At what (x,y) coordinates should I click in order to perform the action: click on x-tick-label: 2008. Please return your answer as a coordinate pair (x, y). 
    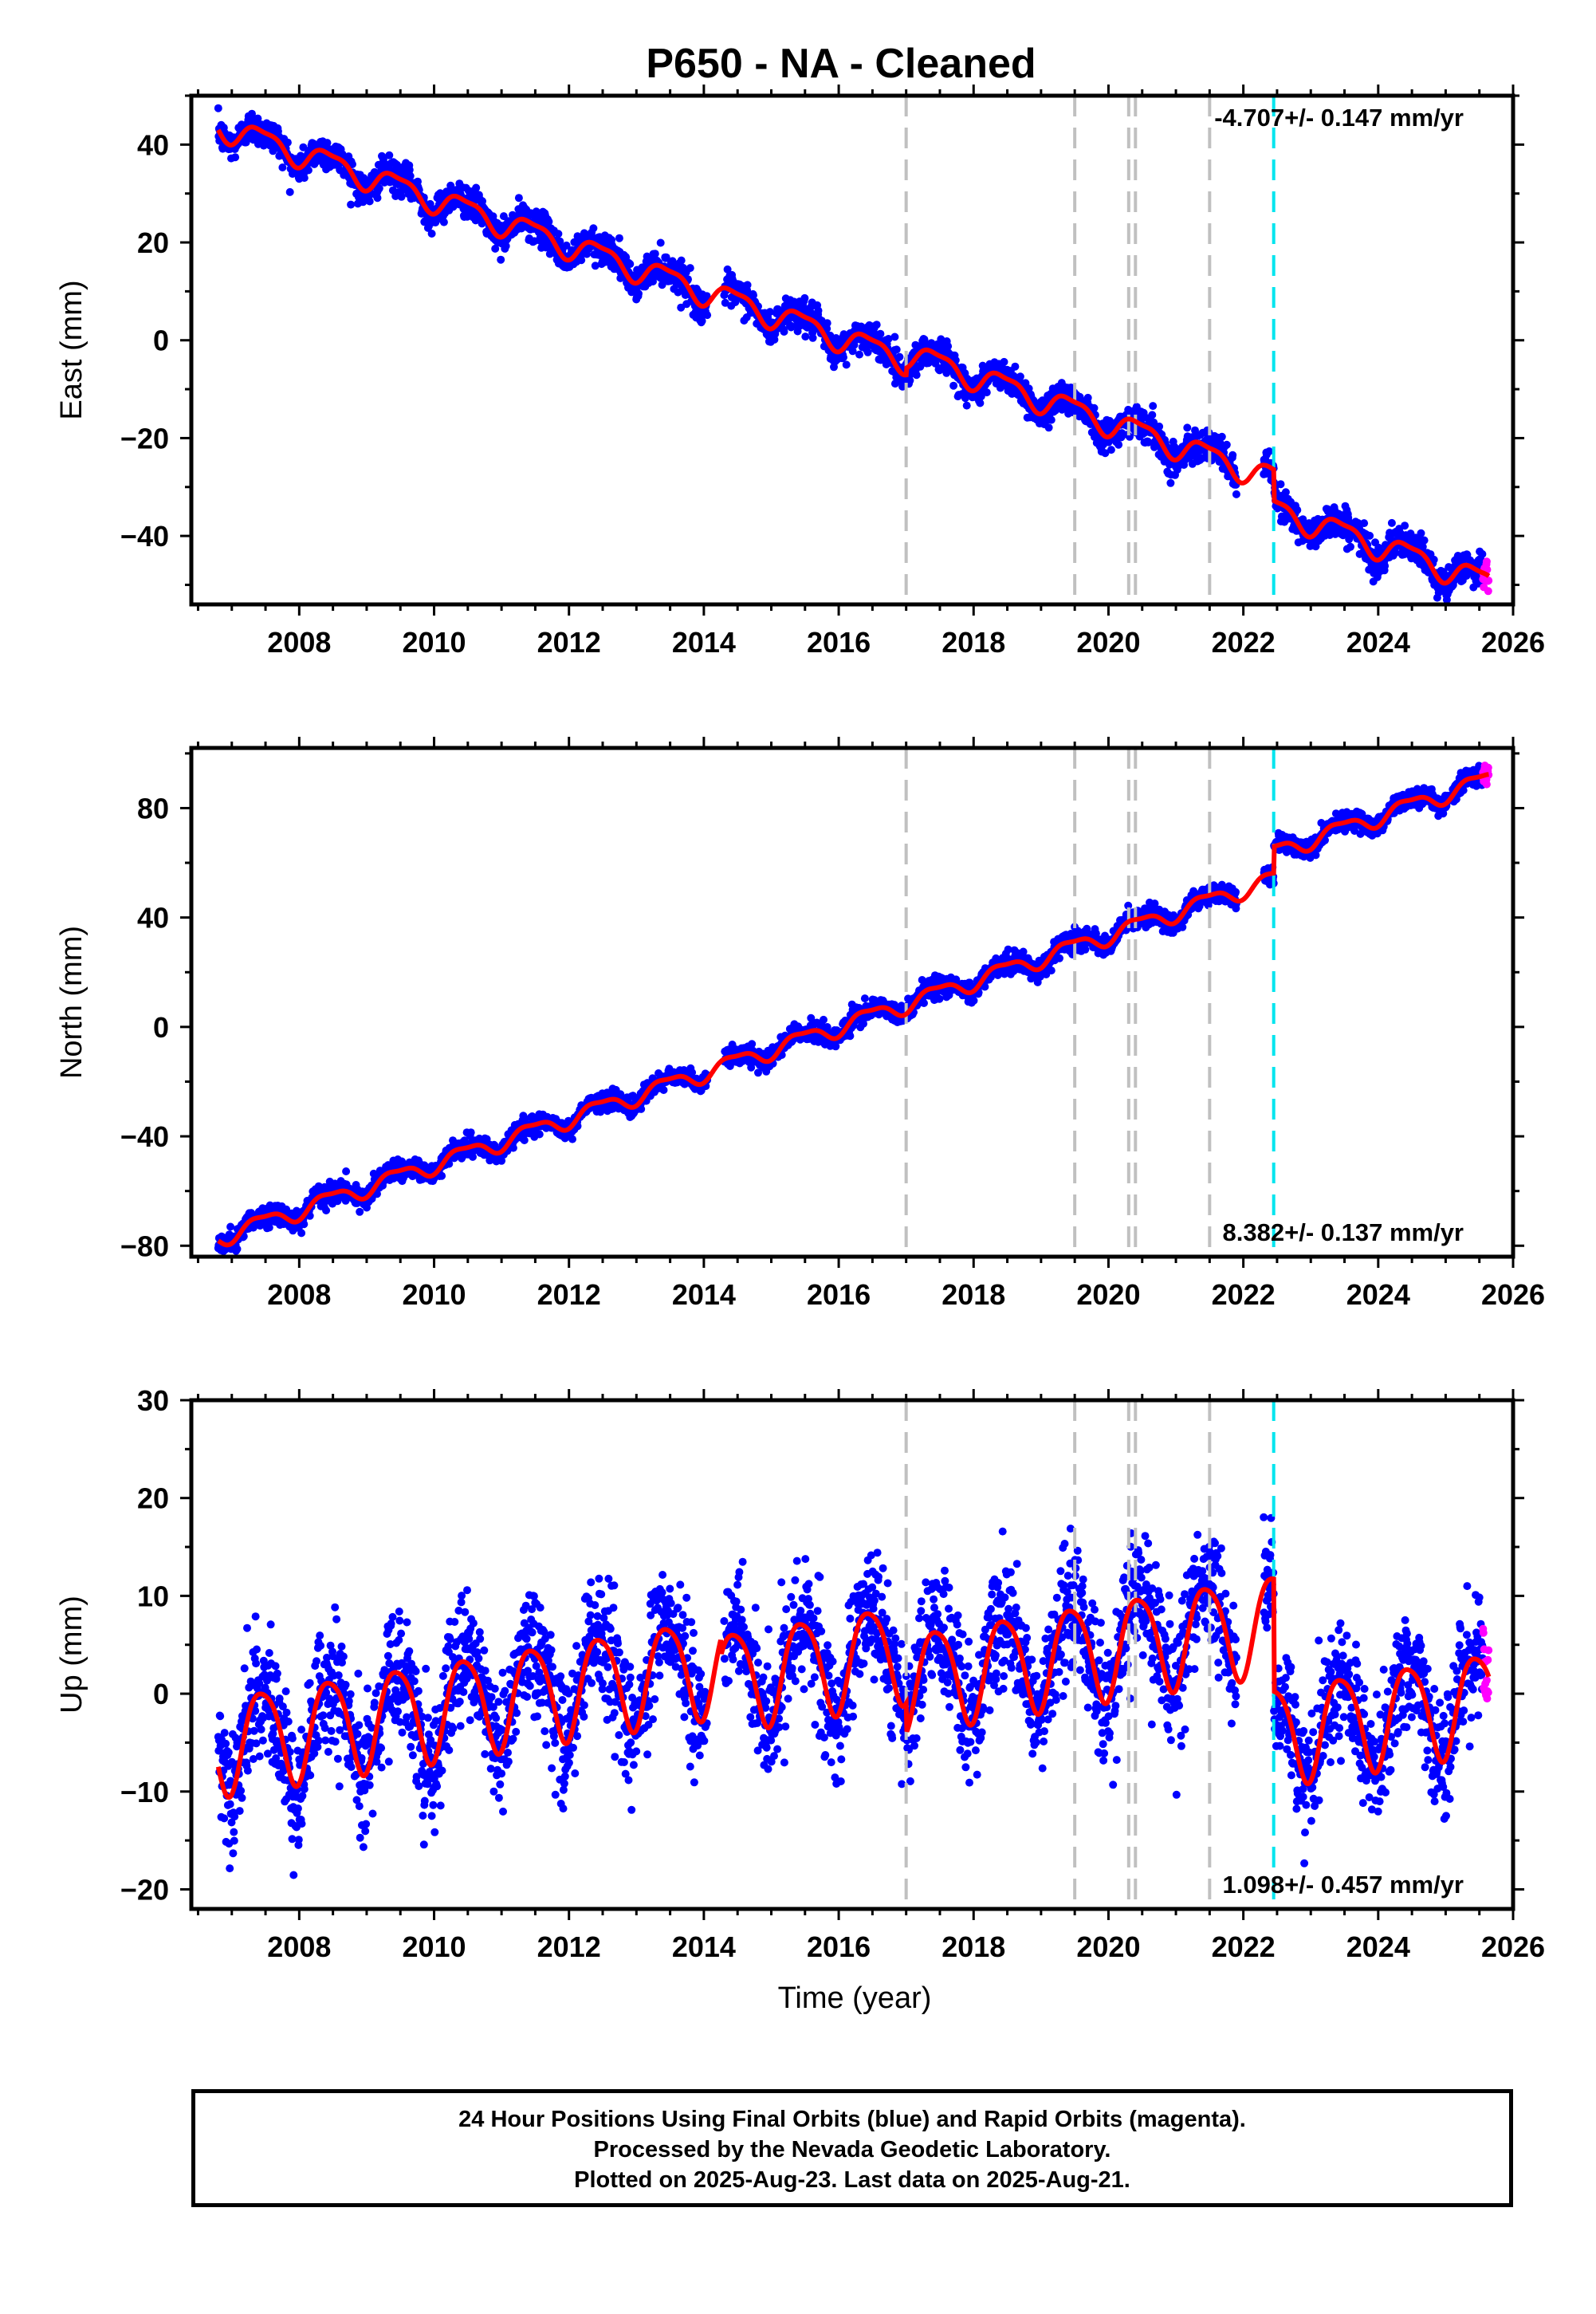
    Looking at the image, I should click on (299, 642).